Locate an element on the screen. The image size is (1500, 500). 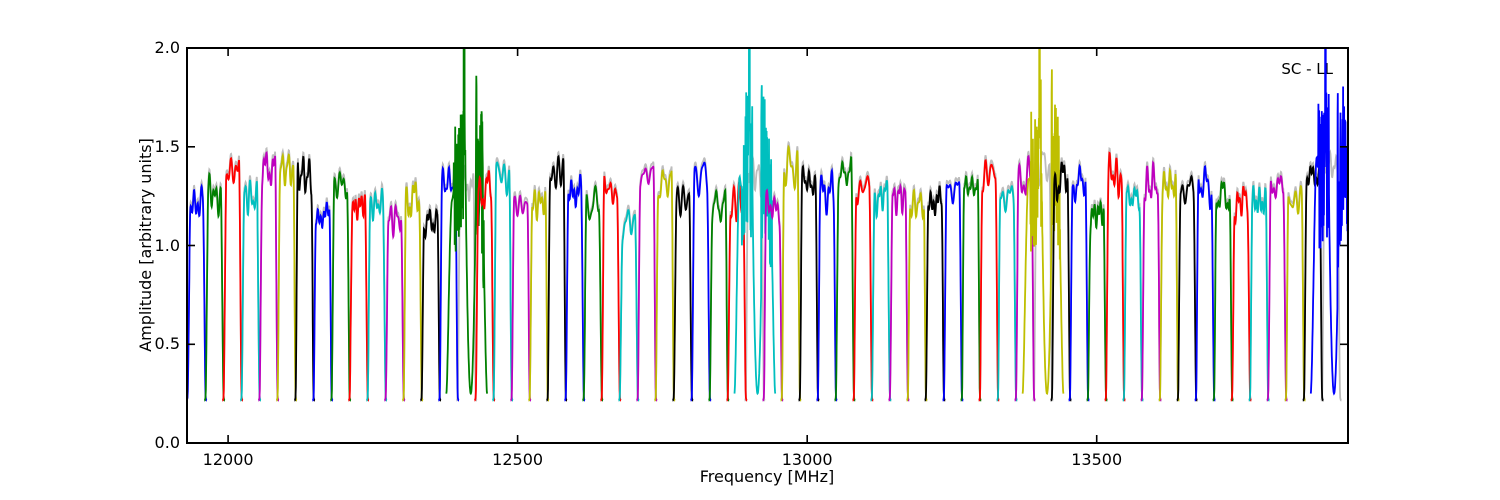
x-tick-label: 13500 is located at coordinates (1097, 459).